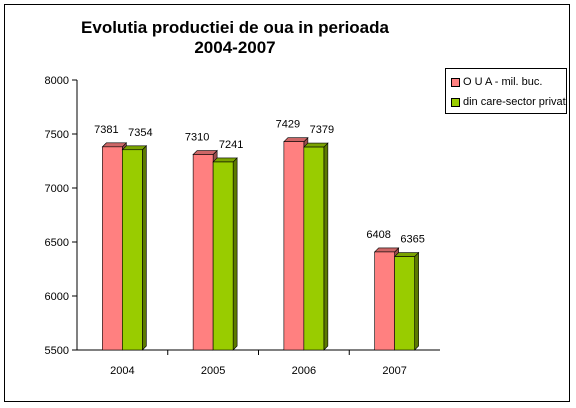  What do you see at coordinates (412, 240) in the screenshot?
I see `data-label-1-2007: 6365` at bounding box center [412, 240].